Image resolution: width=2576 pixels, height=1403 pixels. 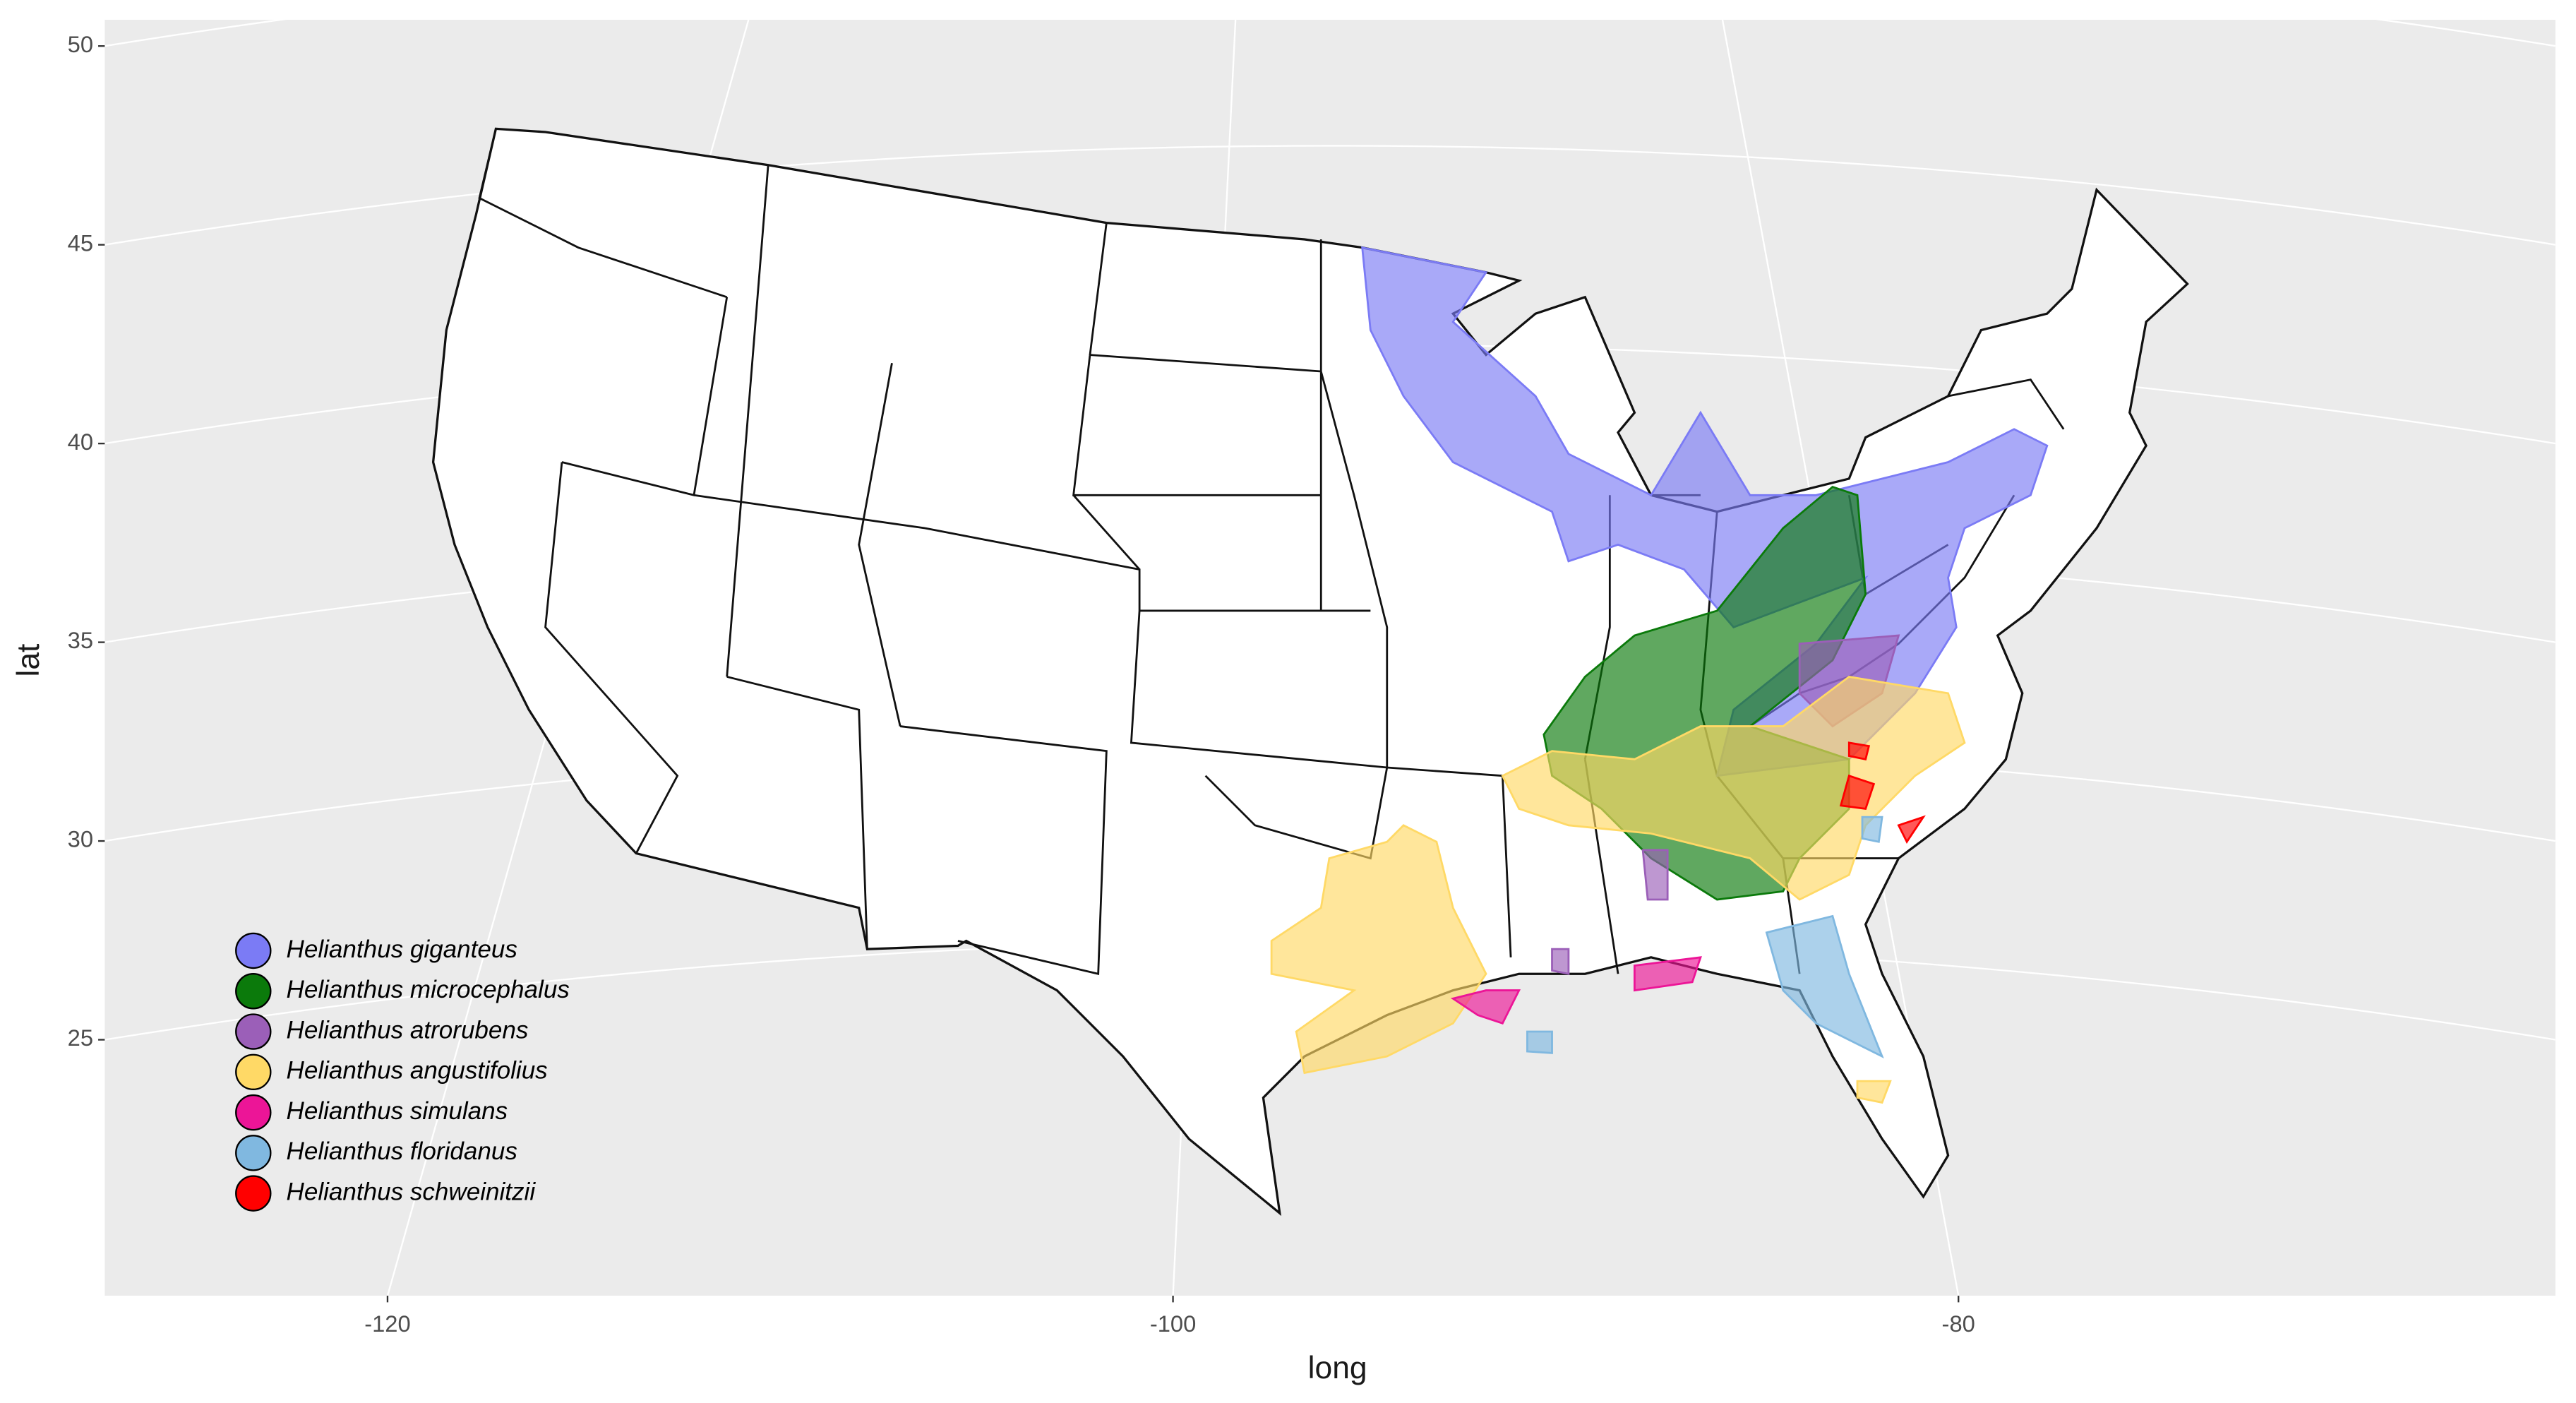 I want to click on x-tick-label: -120, so click(x=387, y=1324).